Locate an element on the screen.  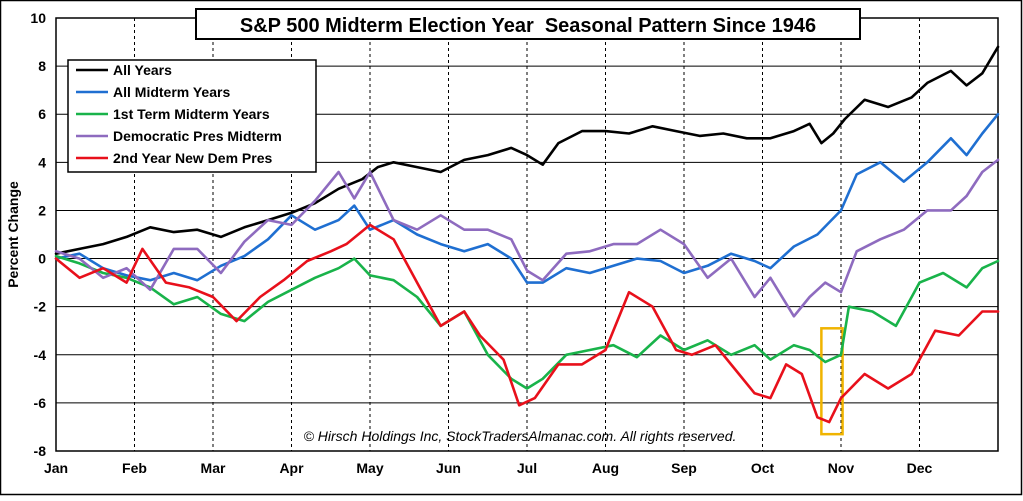
x-tick-label: Jan is located at coordinates (56, 468).